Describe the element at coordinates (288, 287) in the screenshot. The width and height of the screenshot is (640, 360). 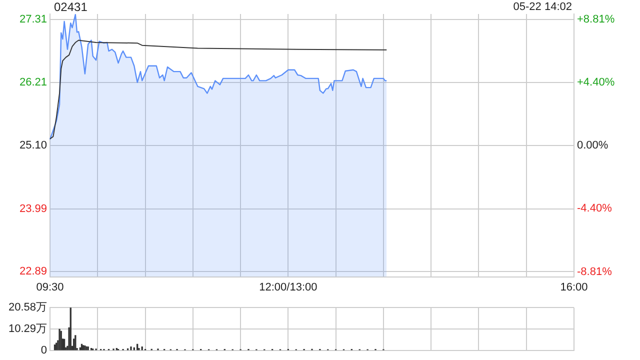
I see `x-tick-label: 12:00/13:00` at that location.